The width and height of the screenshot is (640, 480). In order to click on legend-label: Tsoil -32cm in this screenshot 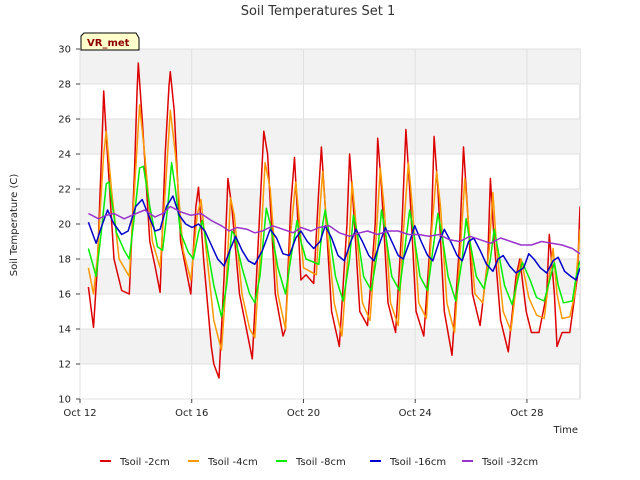, I will do `click(509, 462)`.